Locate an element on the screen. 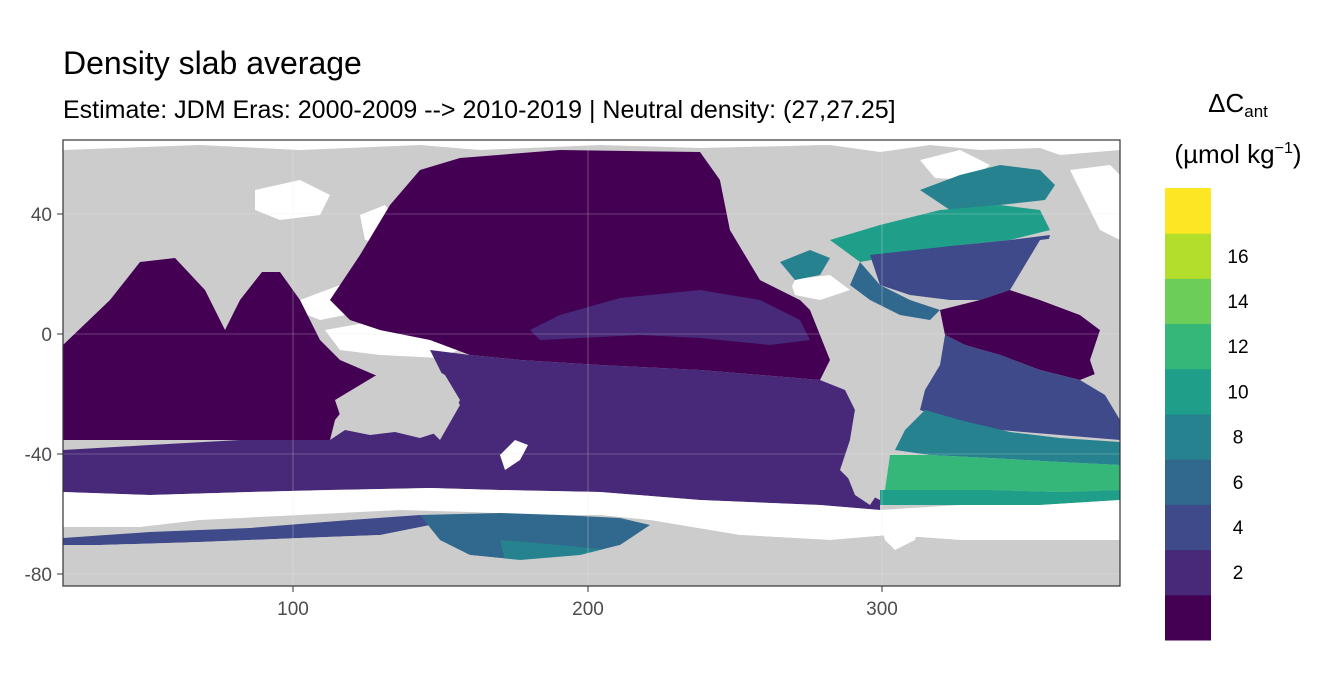 Image resolution: width=1344 pixels, height=677 pixels. australia-land is located at coordinates (397, 399).